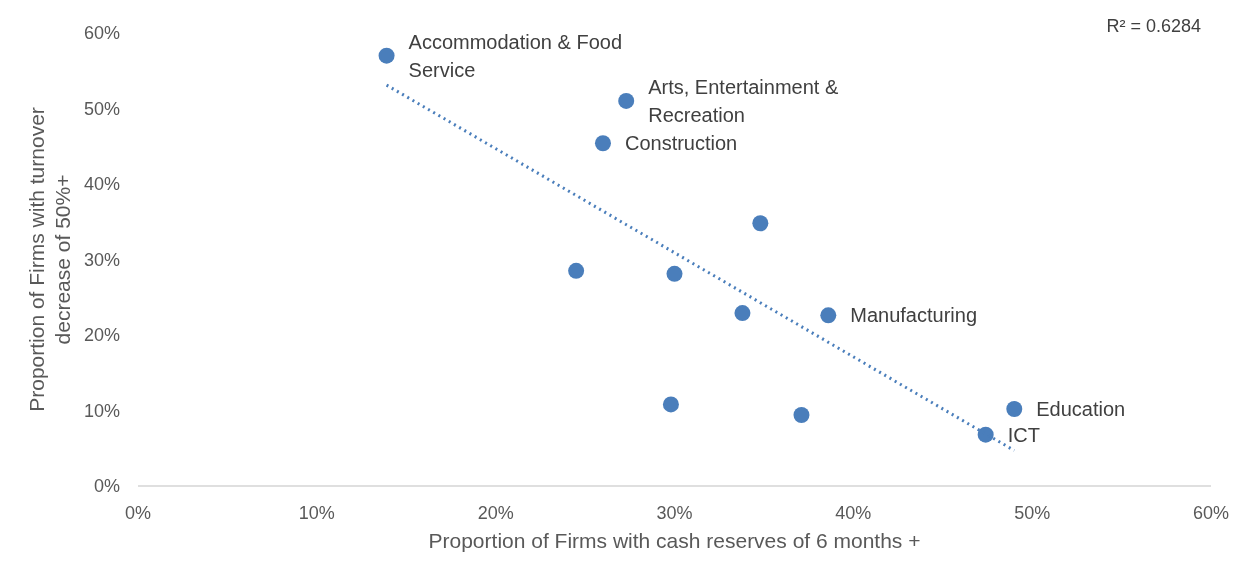 The height and width of the screenshot is (568, 1249). What do you see at coordinates (138, 512) in the screenshot?
I see `x-tick-label: 0%` at bounding box center [138, 512].